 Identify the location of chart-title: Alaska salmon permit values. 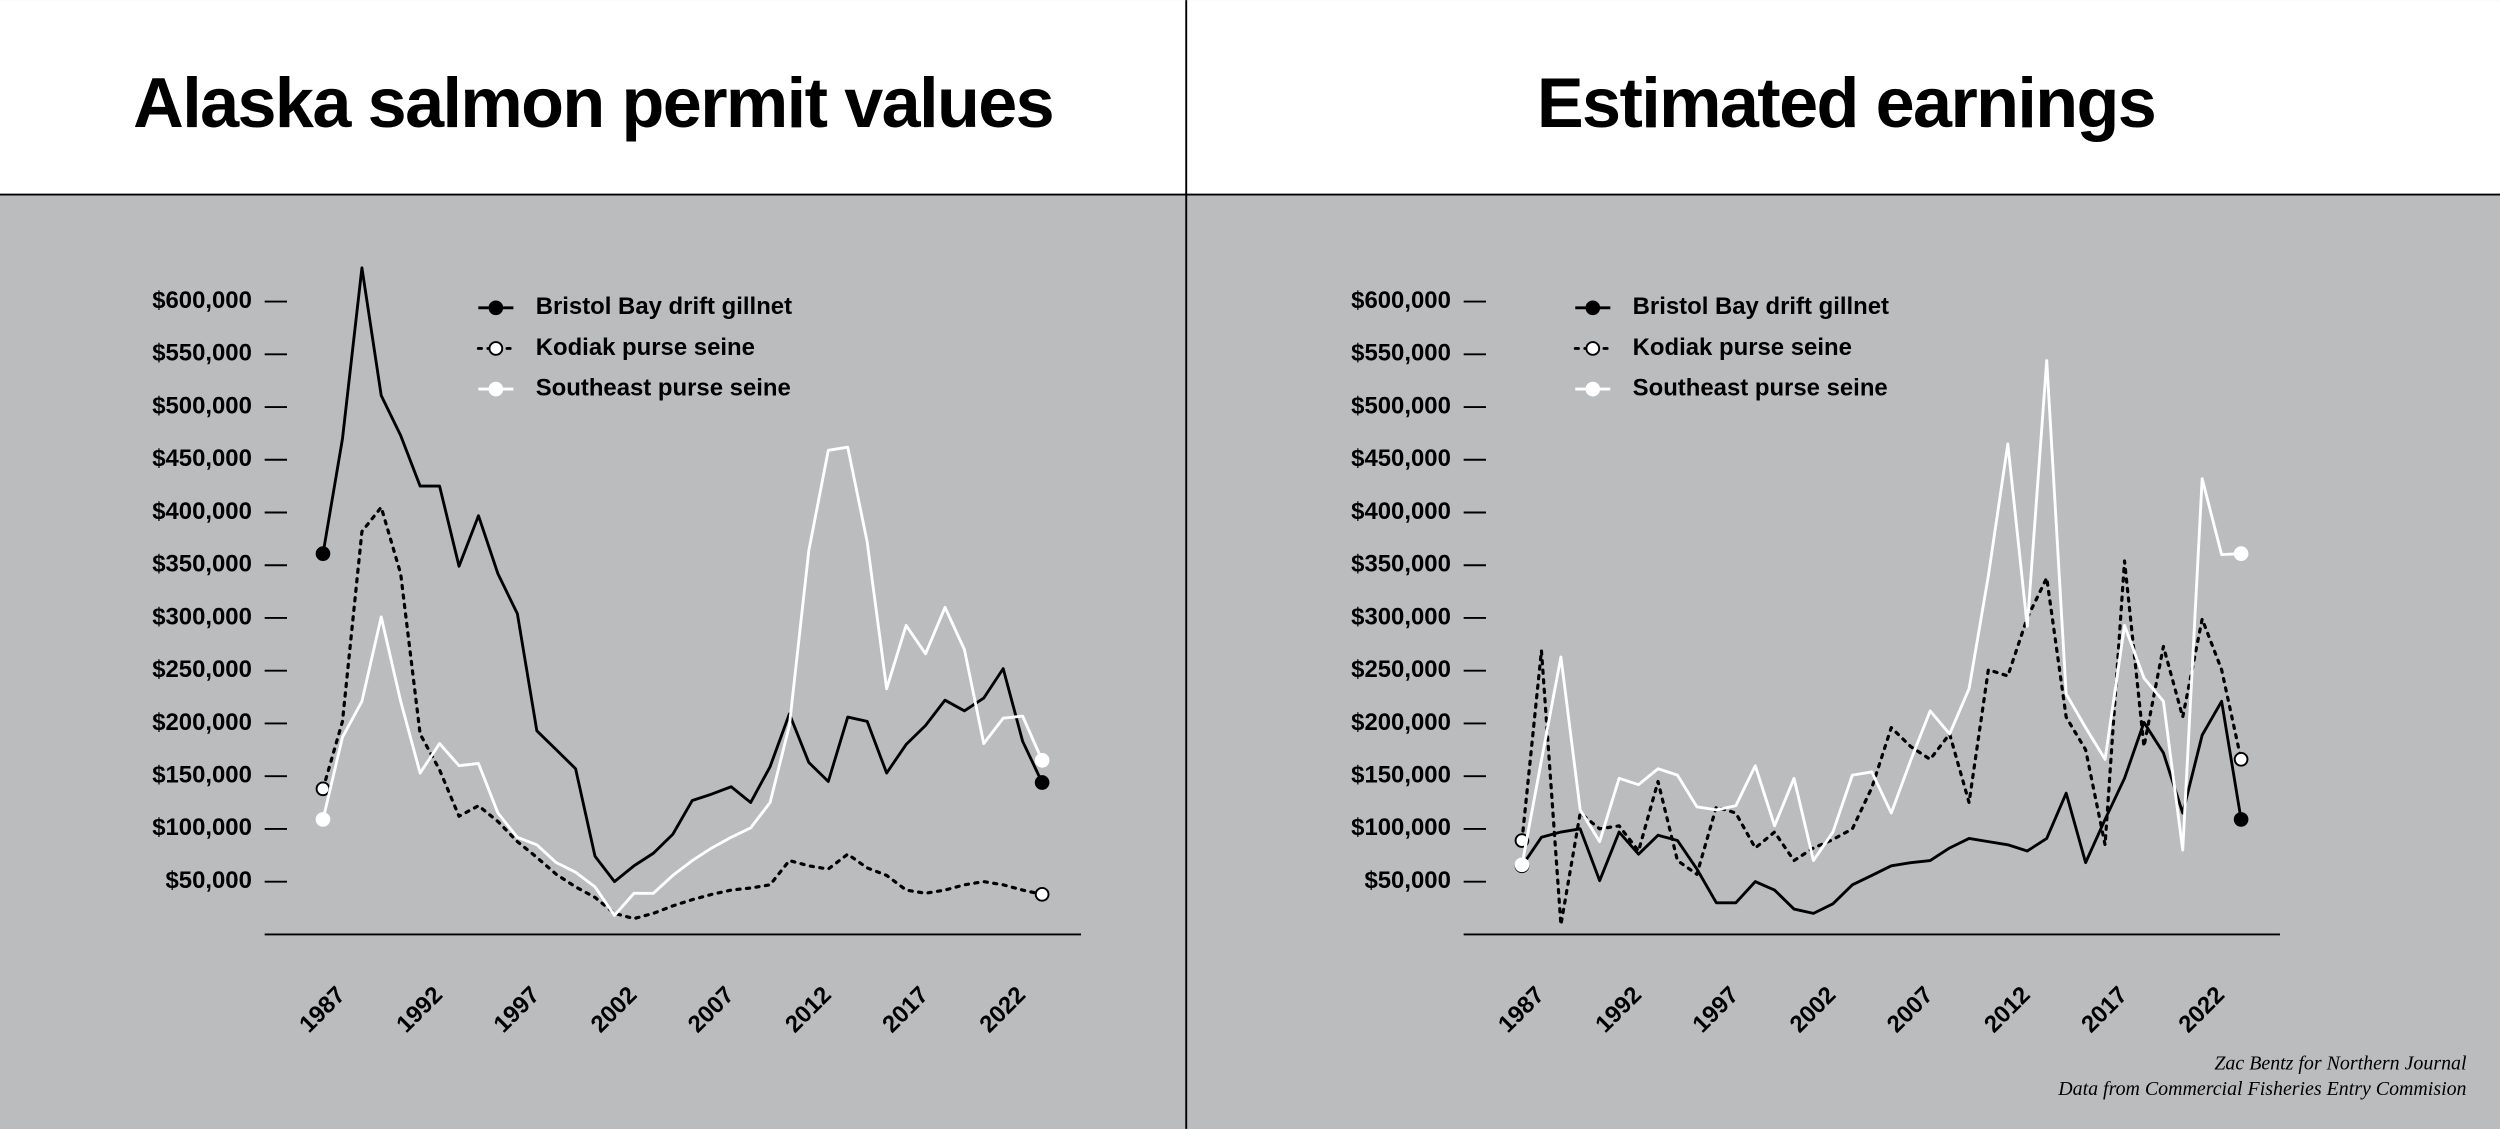
(593, 102).